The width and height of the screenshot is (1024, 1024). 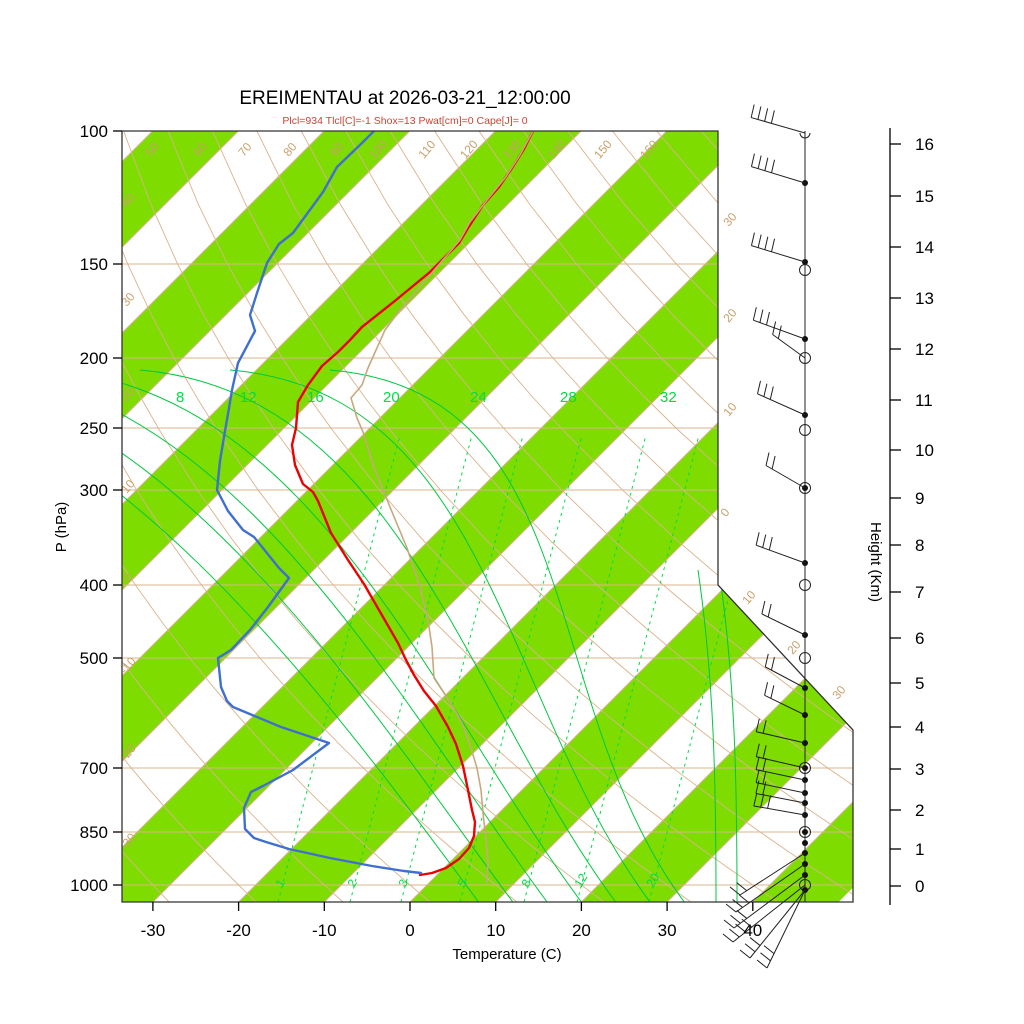 What do you see at coordinates (749, 597) in the screenshot?
I see `diagonal-isotherm-label: 10` at bounding box center [749, 597].